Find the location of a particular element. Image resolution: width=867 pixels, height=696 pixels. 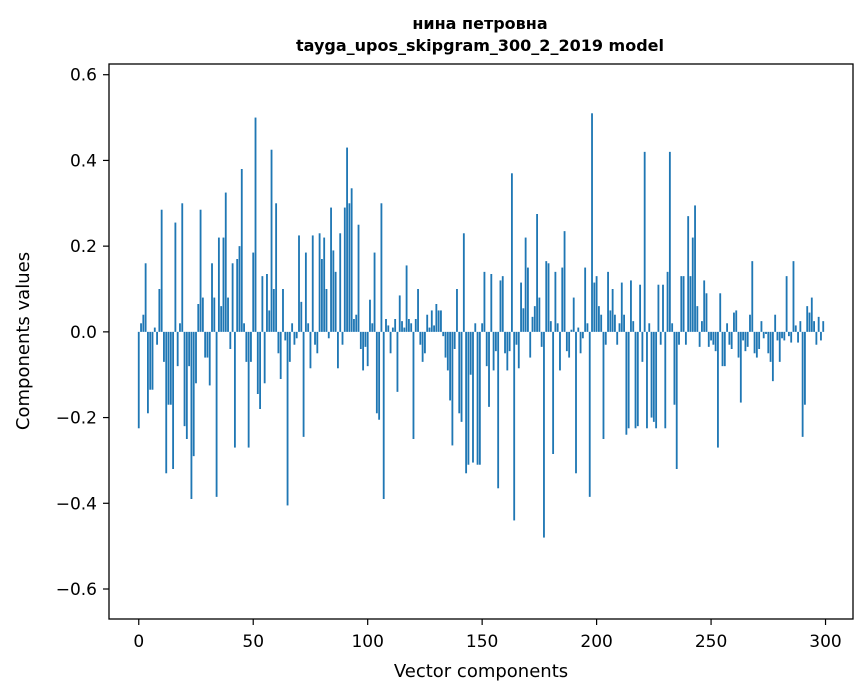

x-axis-ticks: 0 50 100 150 200 250 300 is located at coordinates (487, 635).